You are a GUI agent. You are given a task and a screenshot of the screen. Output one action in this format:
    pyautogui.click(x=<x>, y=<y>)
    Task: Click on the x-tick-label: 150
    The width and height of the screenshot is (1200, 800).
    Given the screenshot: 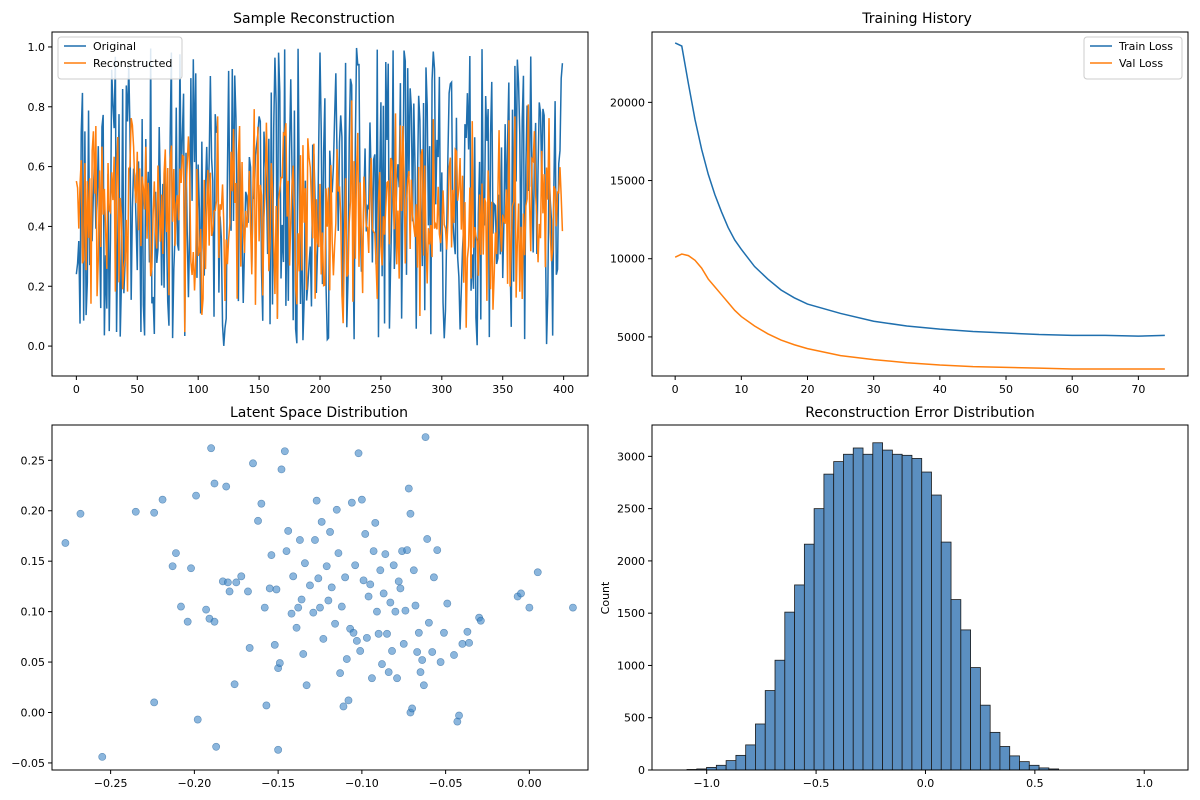 What is the action you would take?
    pyautogui.click(x=259, y=389)
    